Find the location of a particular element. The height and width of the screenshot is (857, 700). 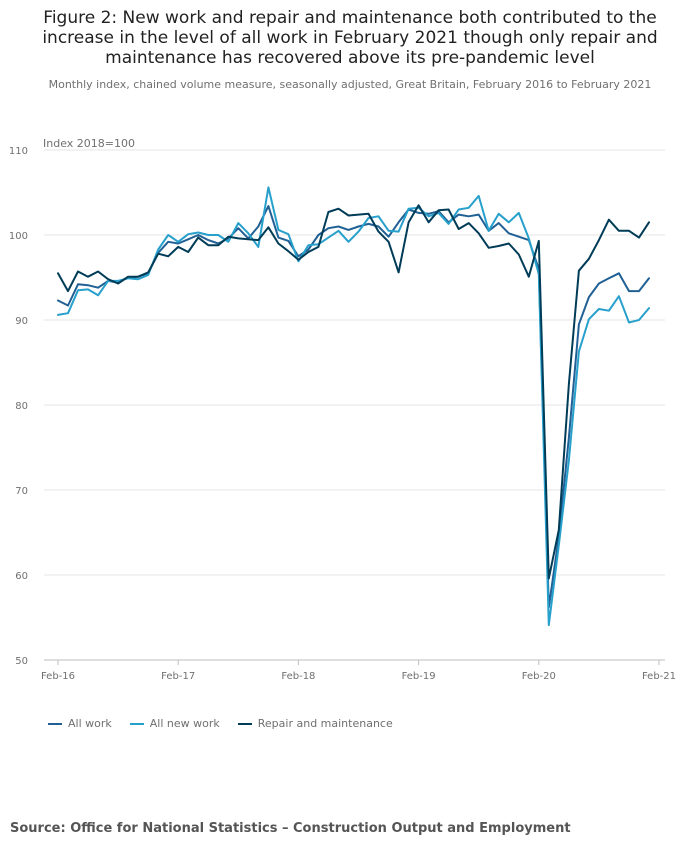

x-tick-label: Feb-17 is located at coordinates (178, 676).